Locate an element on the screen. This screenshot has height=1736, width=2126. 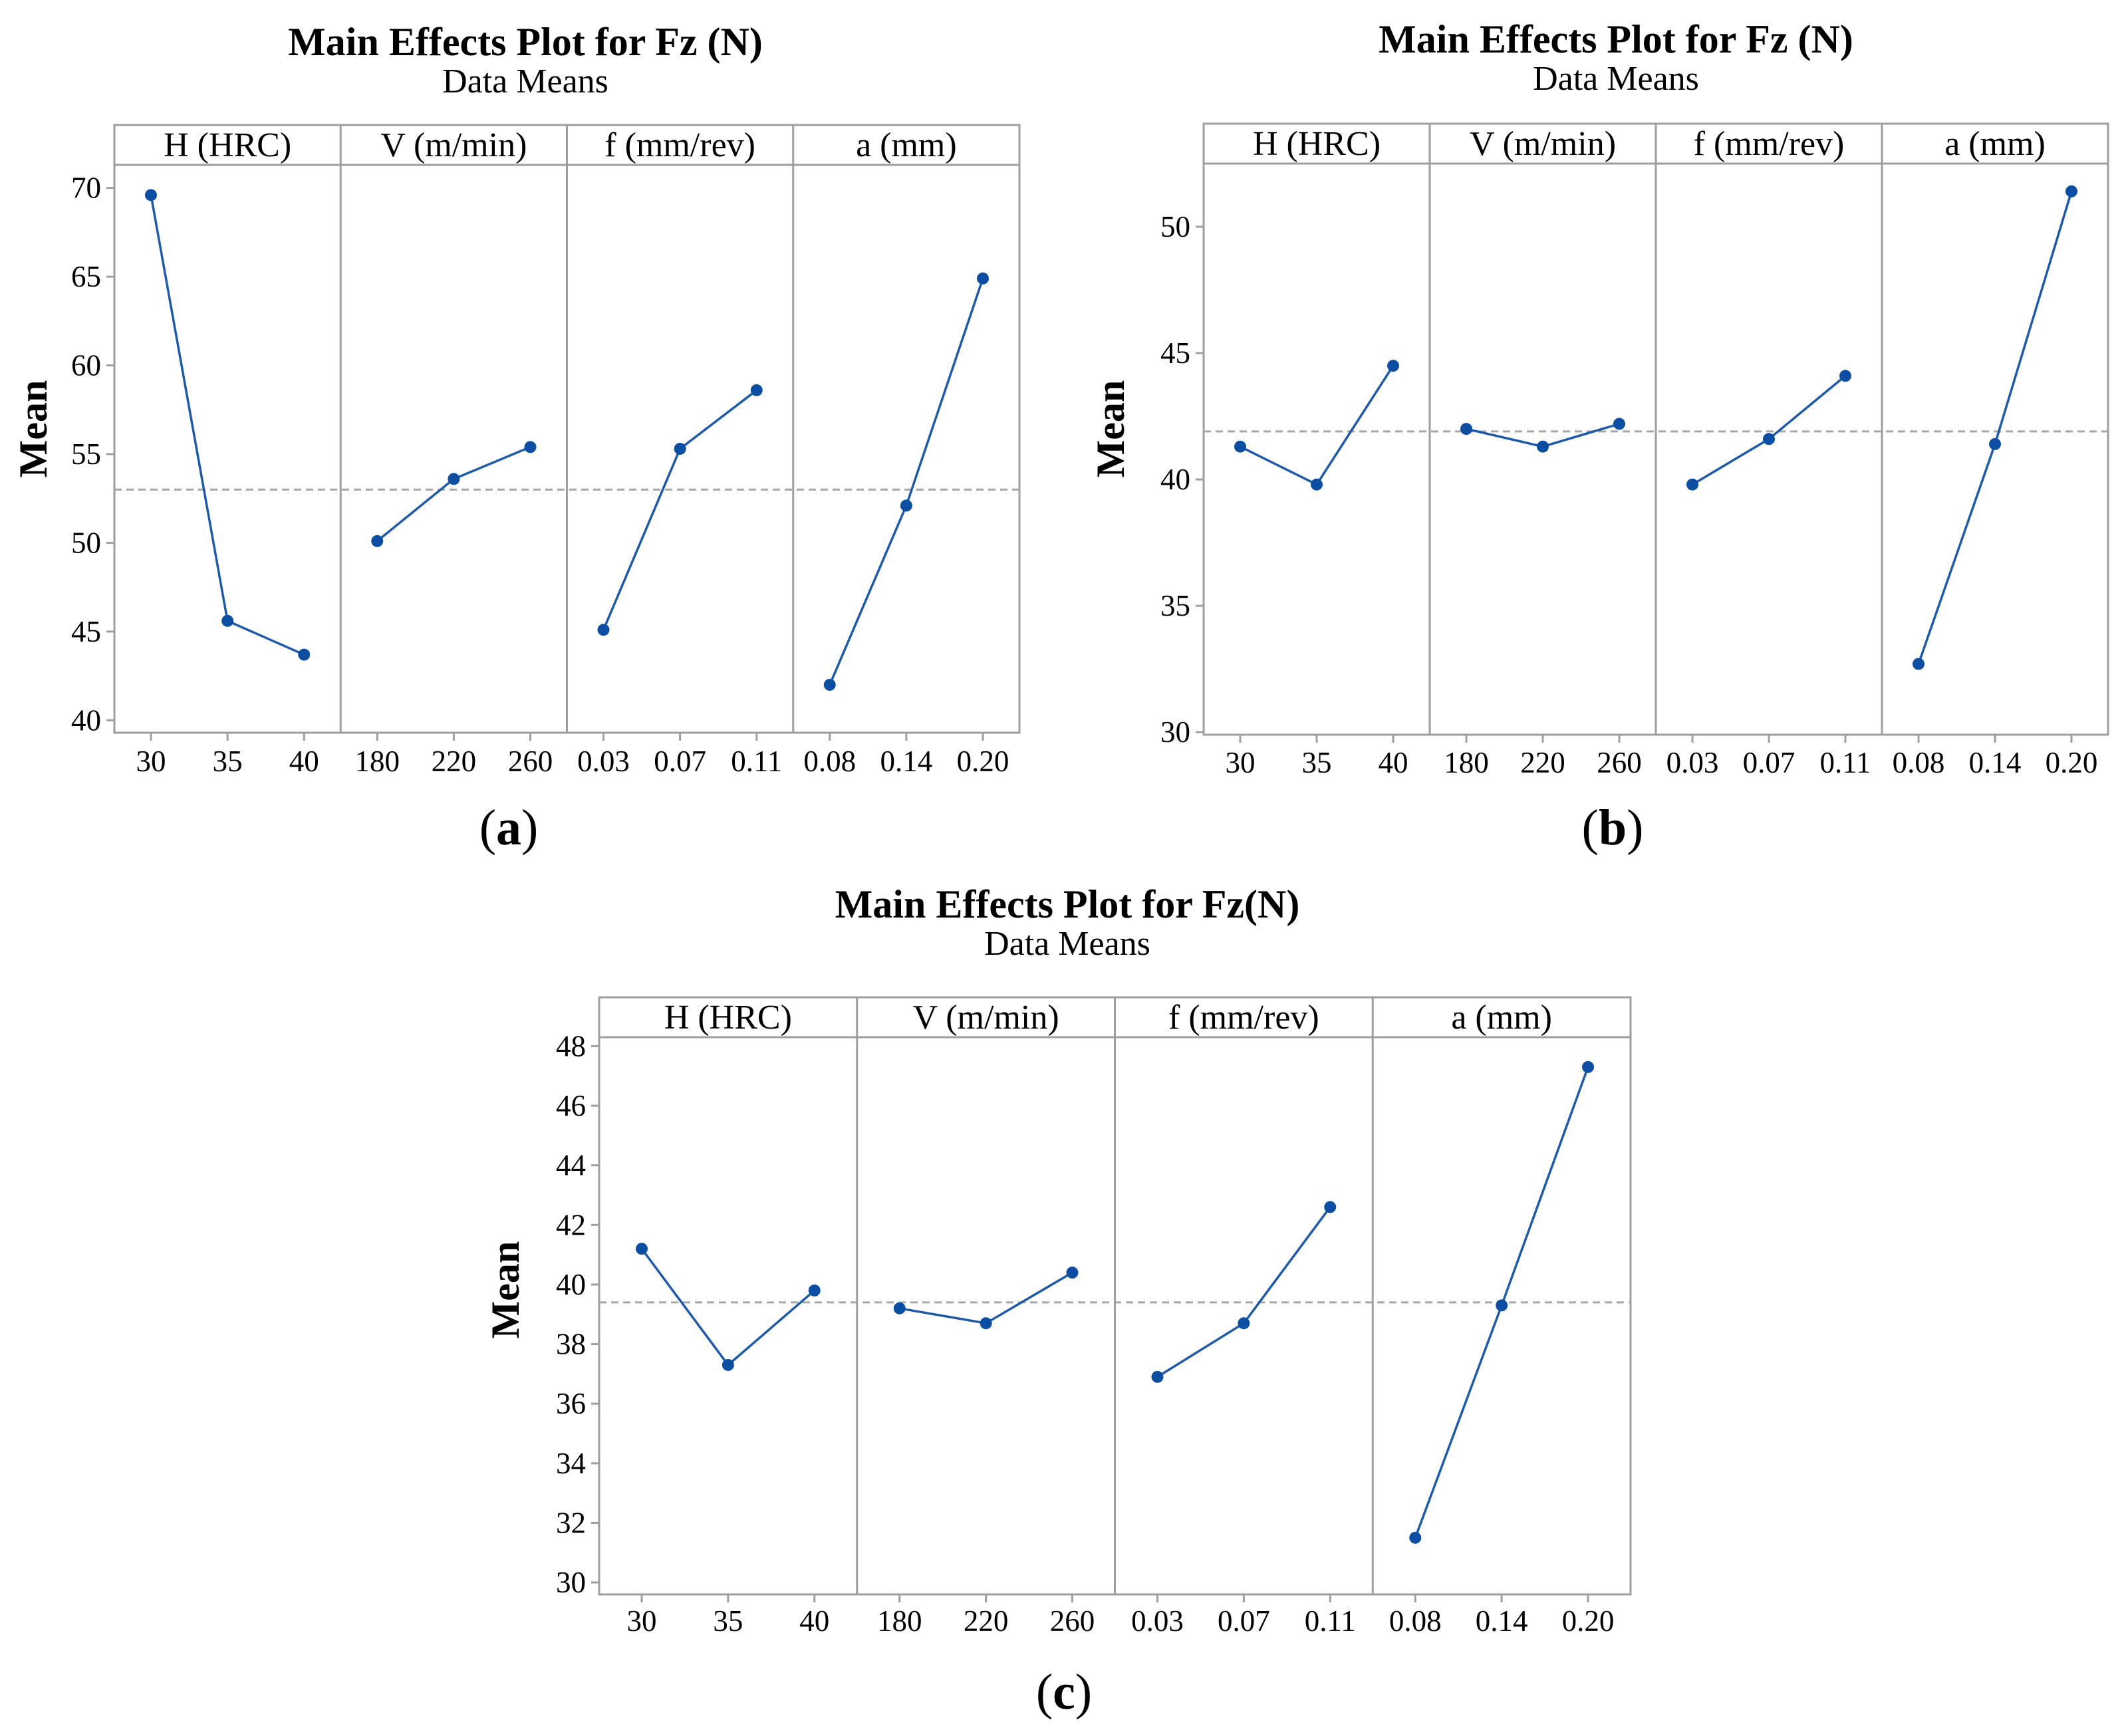
y-tick-label: 30 is located at coordinates (1175, 732).